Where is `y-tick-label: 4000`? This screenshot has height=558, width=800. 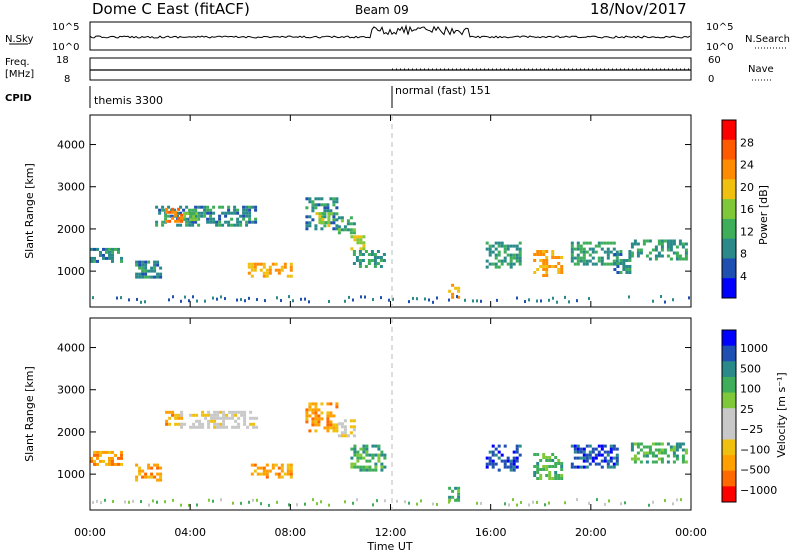
y-tick-label: 4000 is located at coordinates (71, 348).